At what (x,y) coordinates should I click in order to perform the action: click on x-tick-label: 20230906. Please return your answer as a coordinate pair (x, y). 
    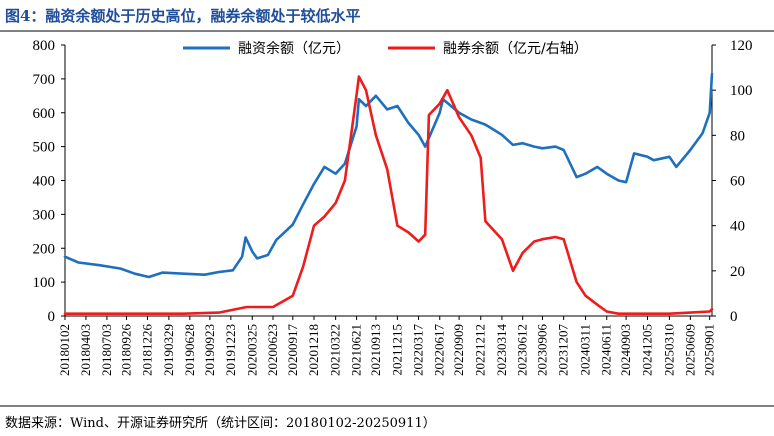
    Looking at the image, I should click on (541, 350).